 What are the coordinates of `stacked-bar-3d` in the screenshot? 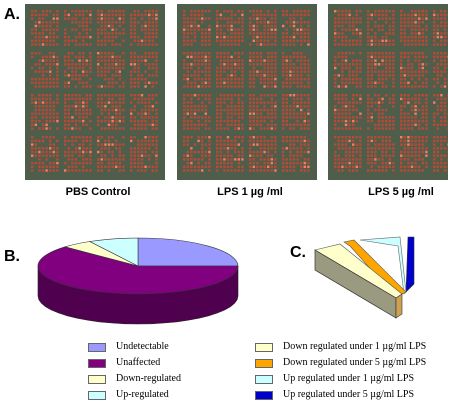 It's located at (364, 277).